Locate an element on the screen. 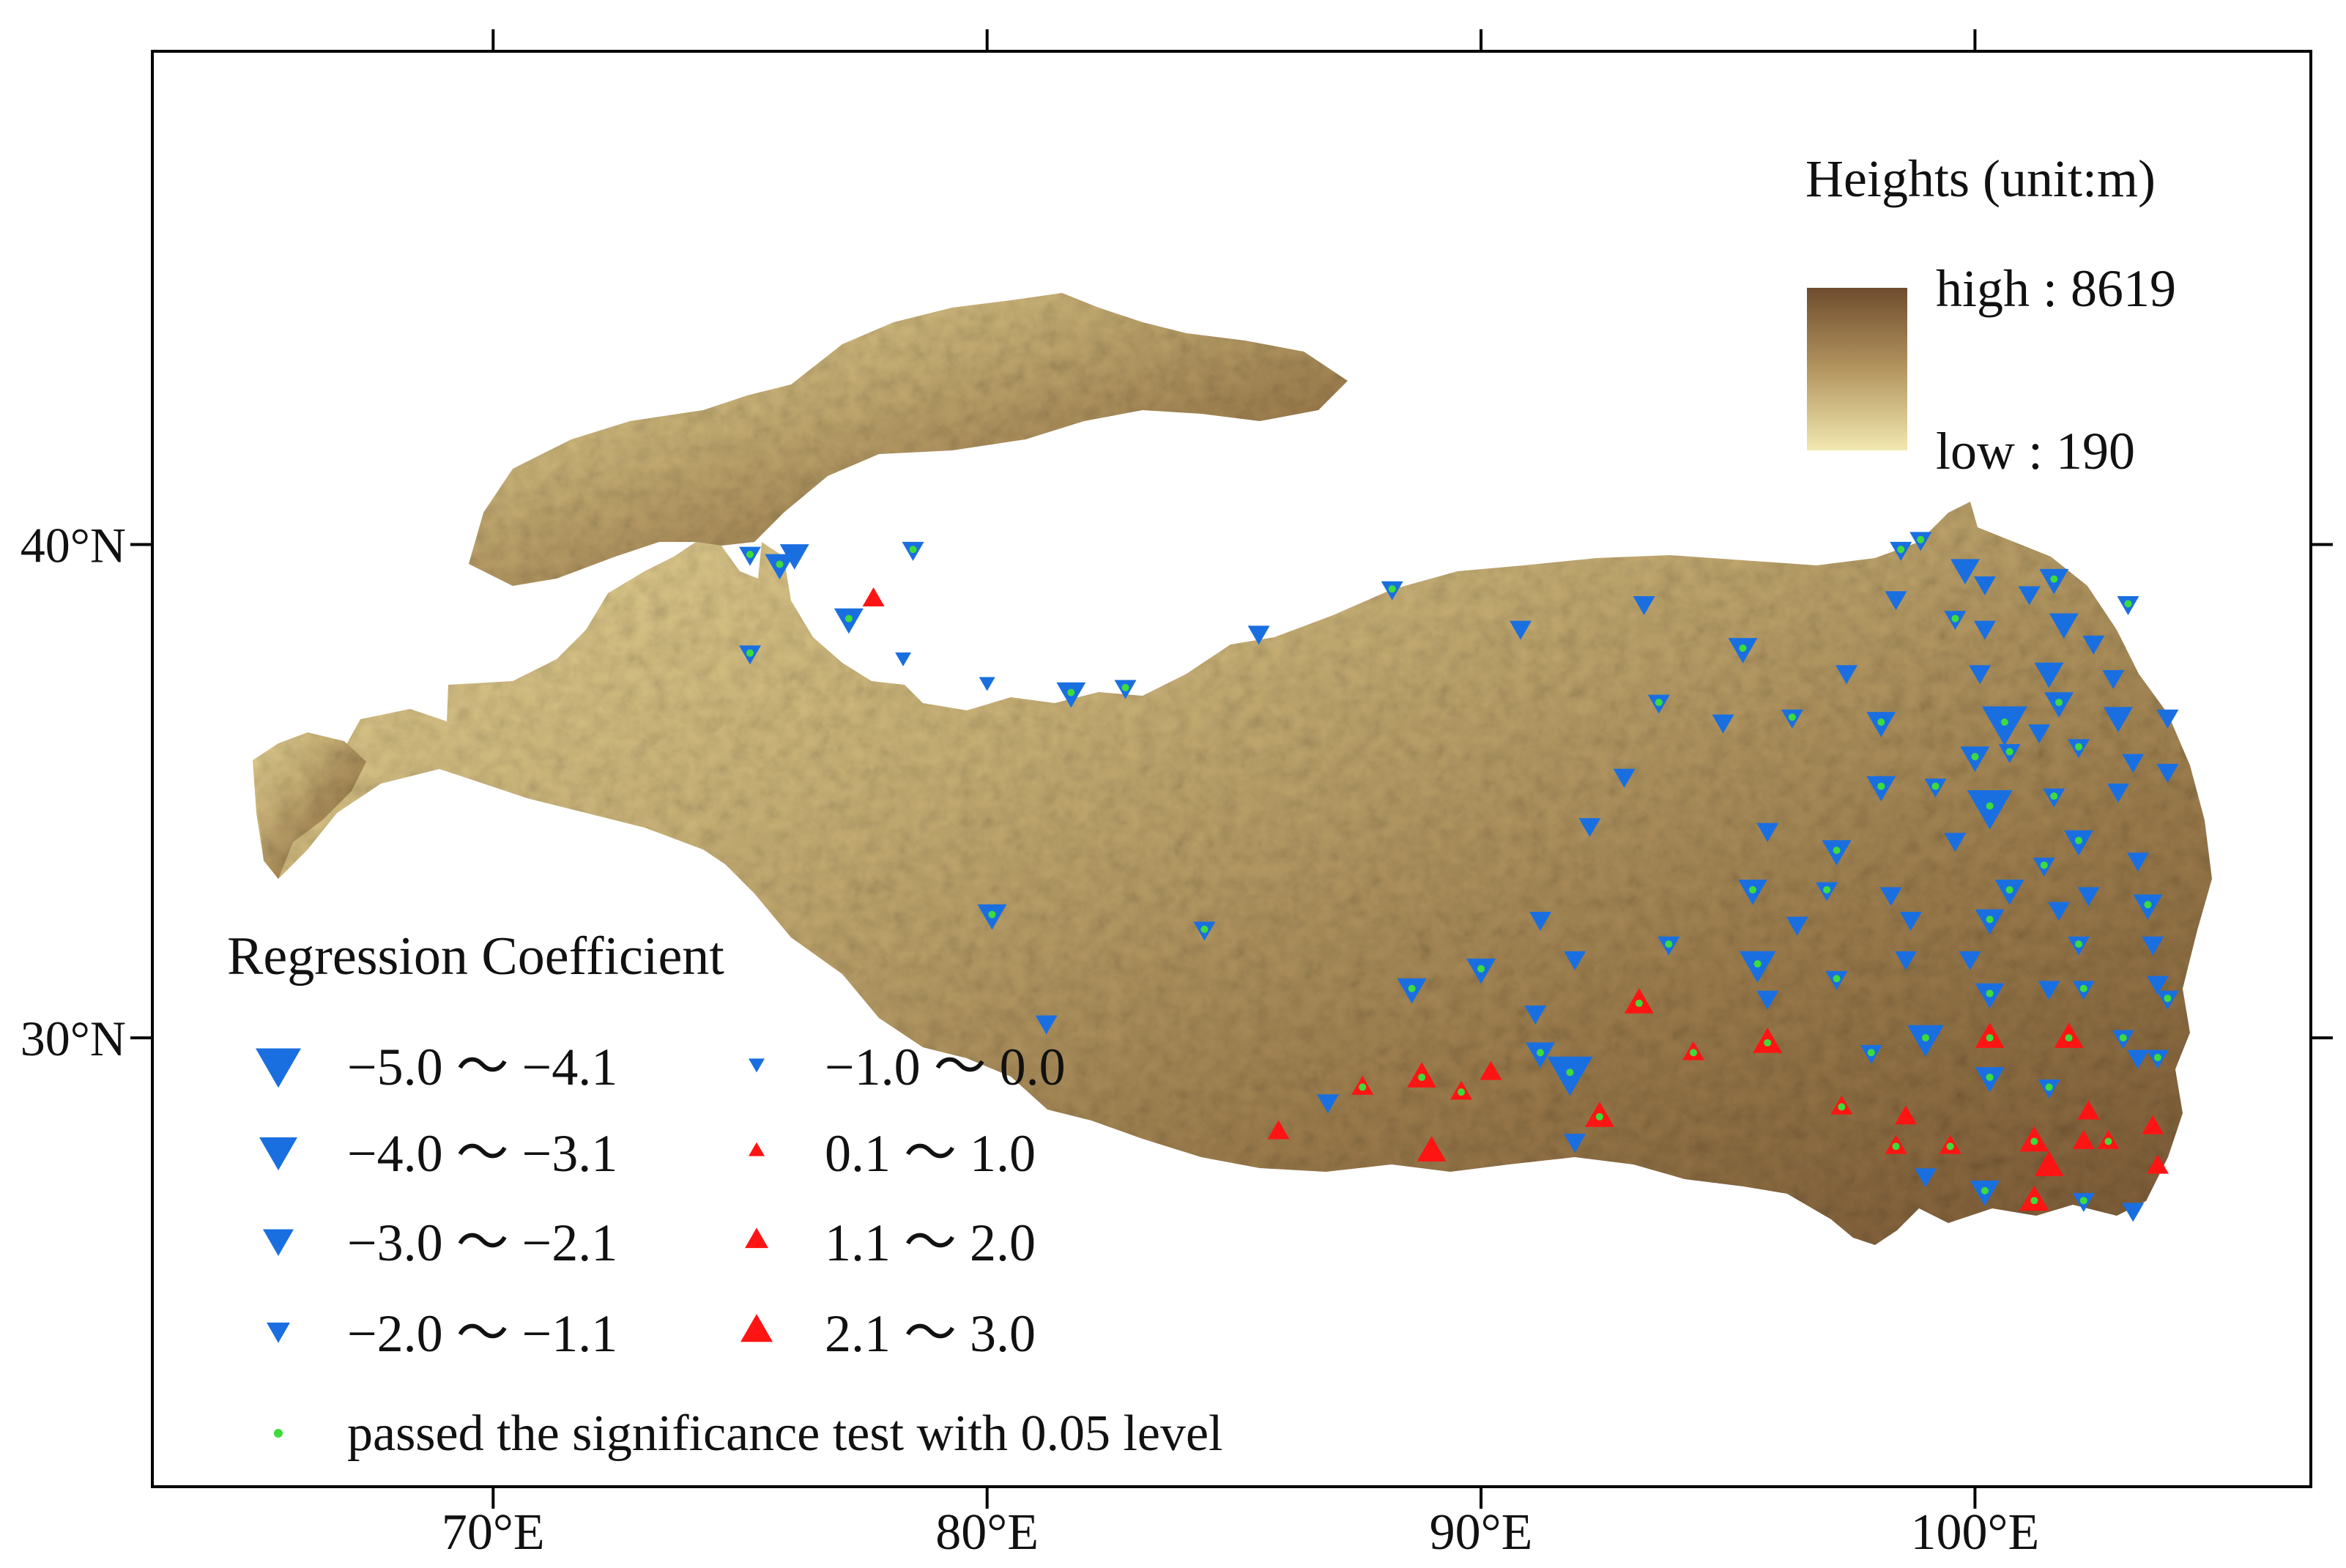  legend-neg5-icon is located at coordinates (278, 1068).